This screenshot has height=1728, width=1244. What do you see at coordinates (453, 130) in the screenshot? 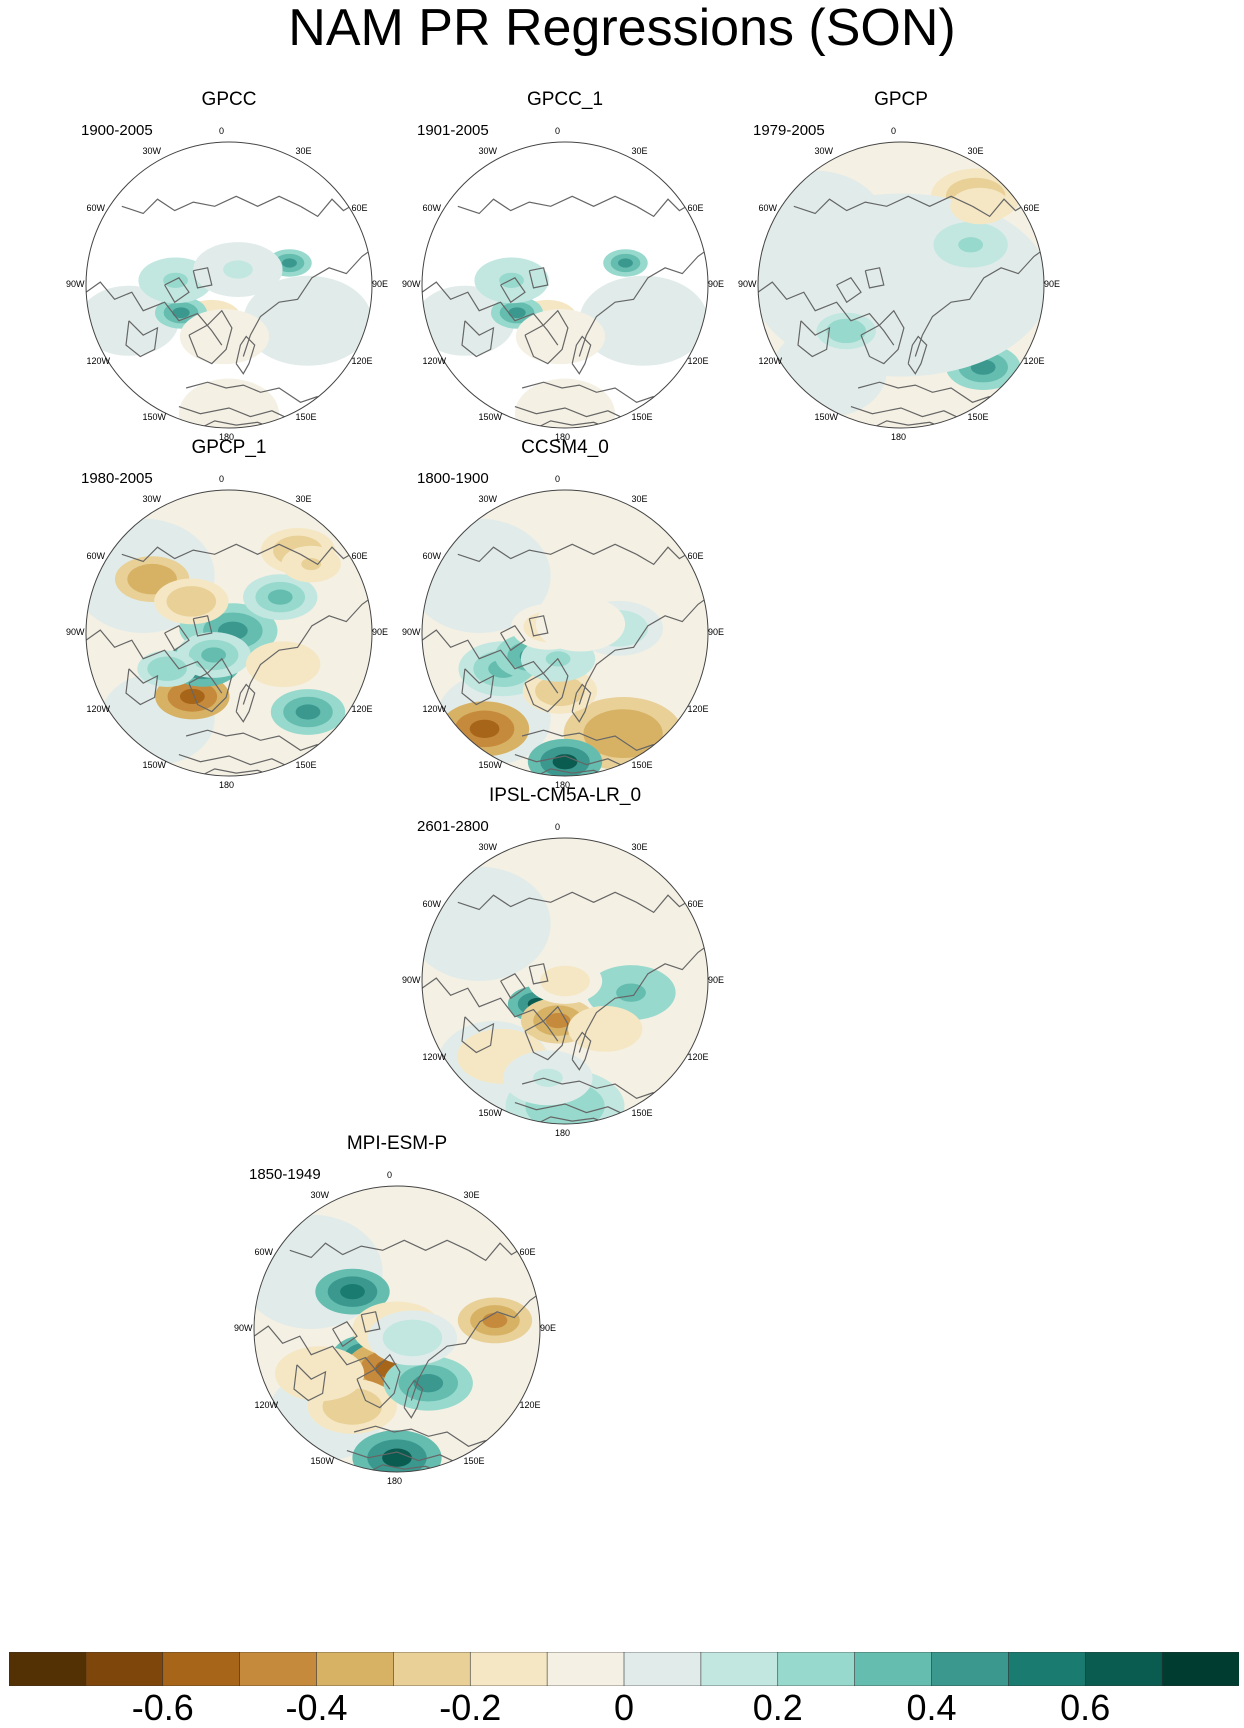
I see `panel-period: 1901-2005` at bounding box center [453, 130].